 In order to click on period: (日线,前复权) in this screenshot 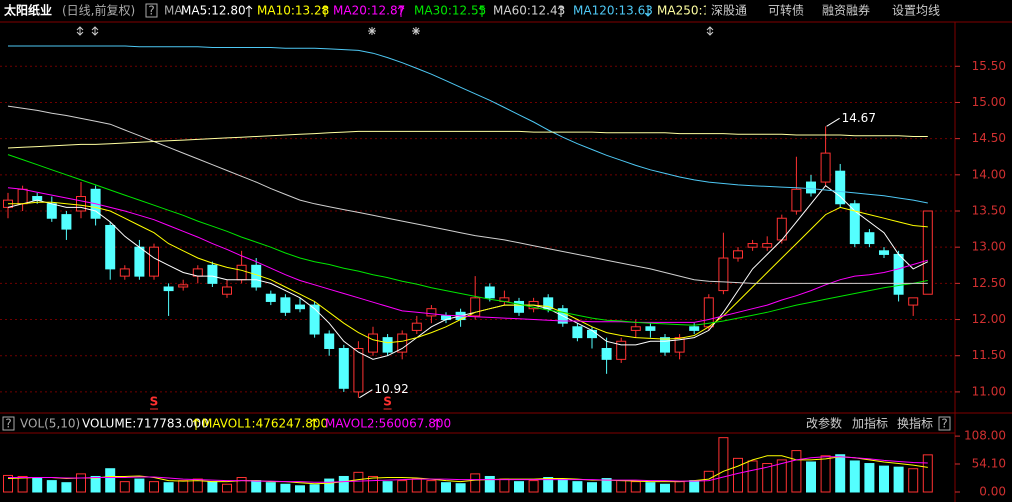, I will do `click(98, 10)`.